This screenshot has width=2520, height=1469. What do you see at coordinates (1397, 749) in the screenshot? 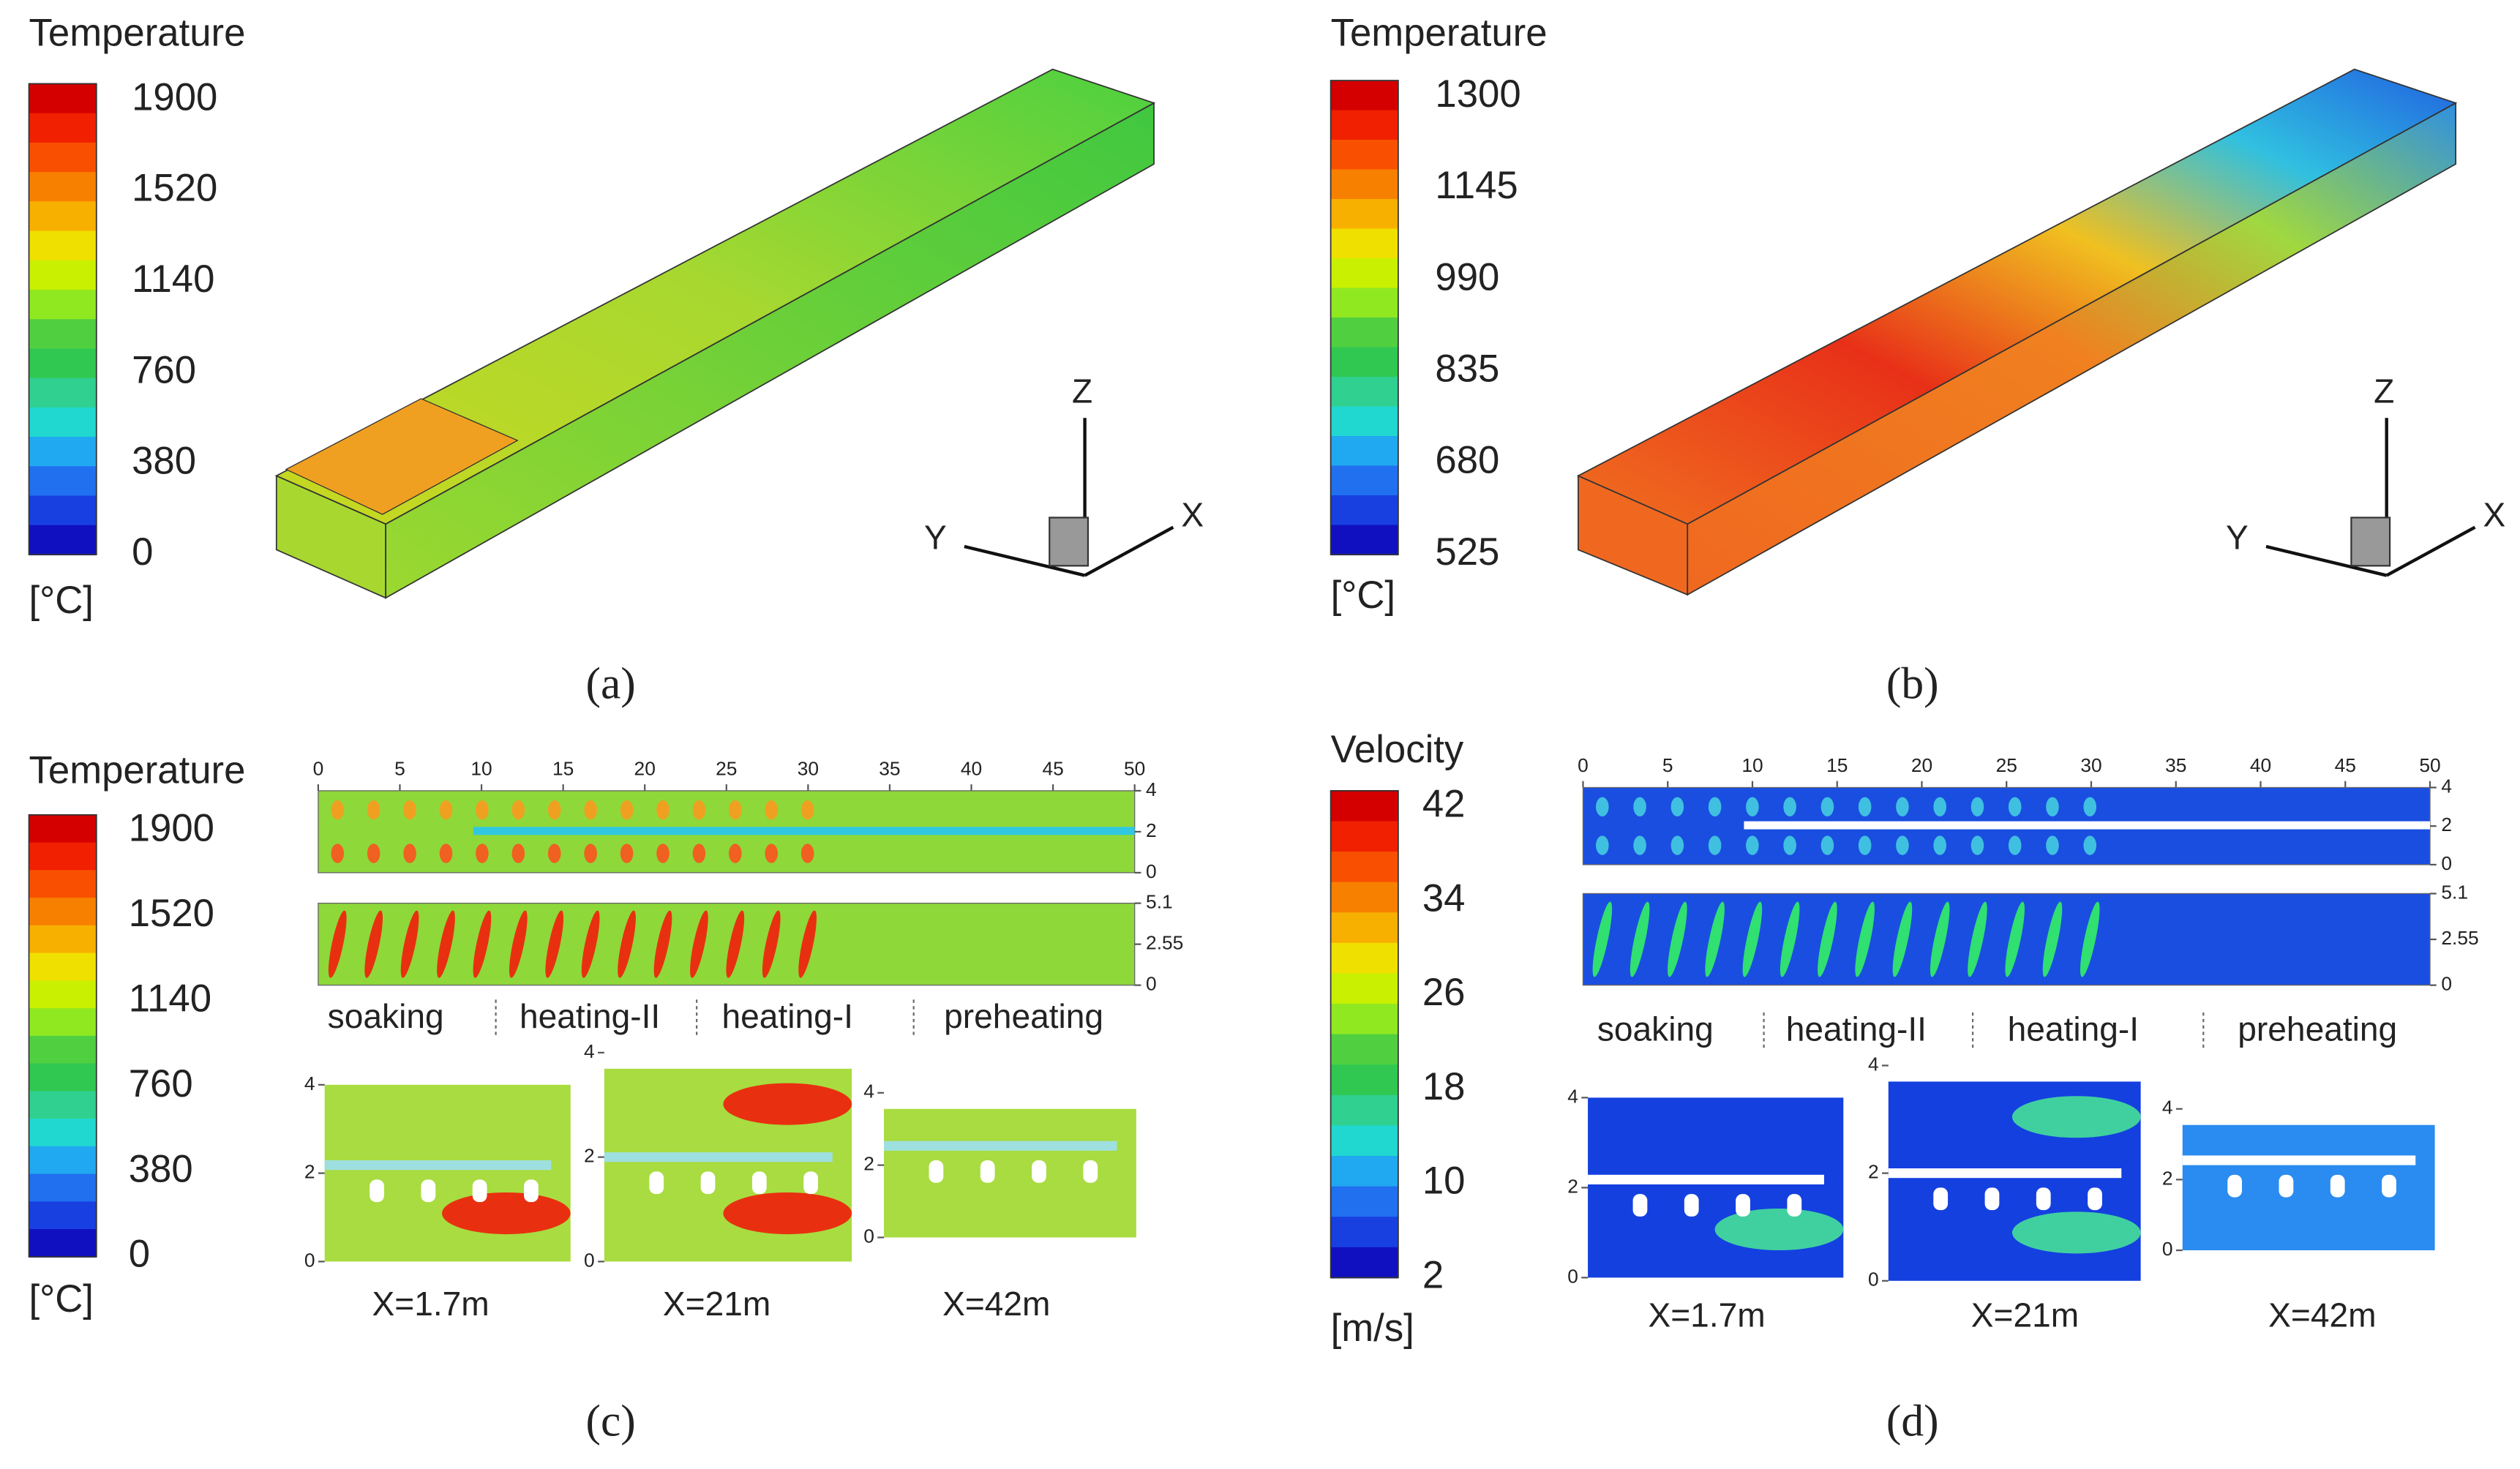
I see `colorbar-title: Velocity` at bounding box center [1397, 749].